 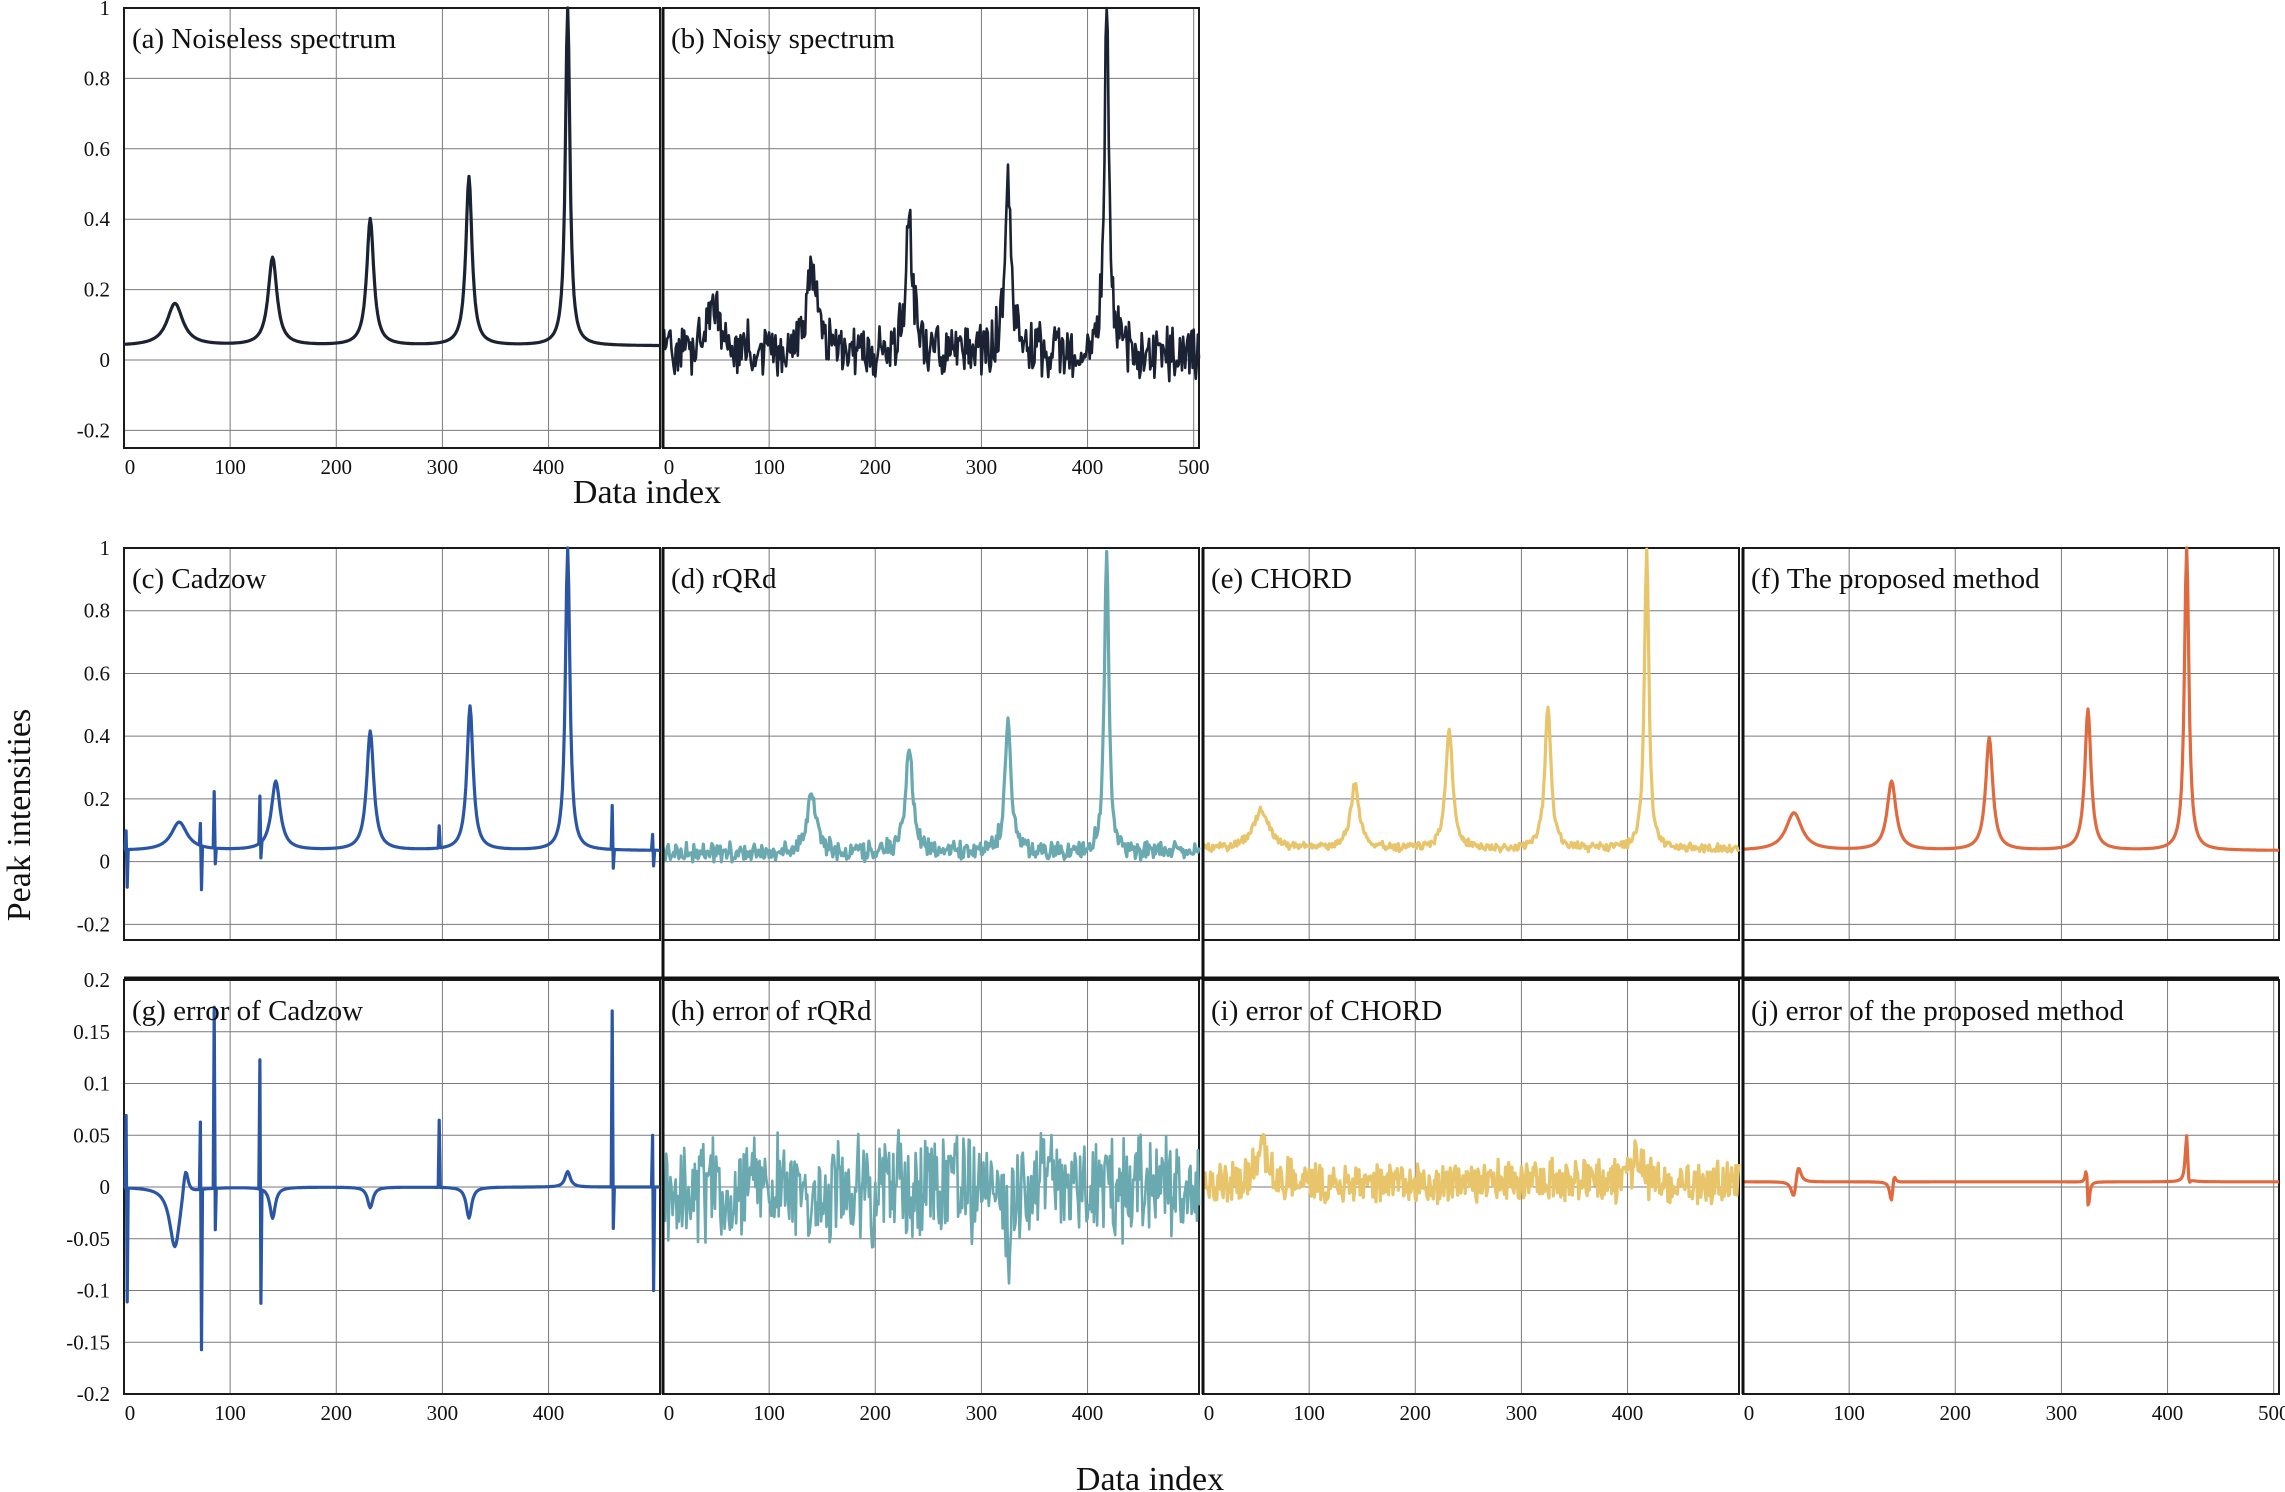 I want to click on y-tick-label: 0.15, so click(x=91, y=1032).